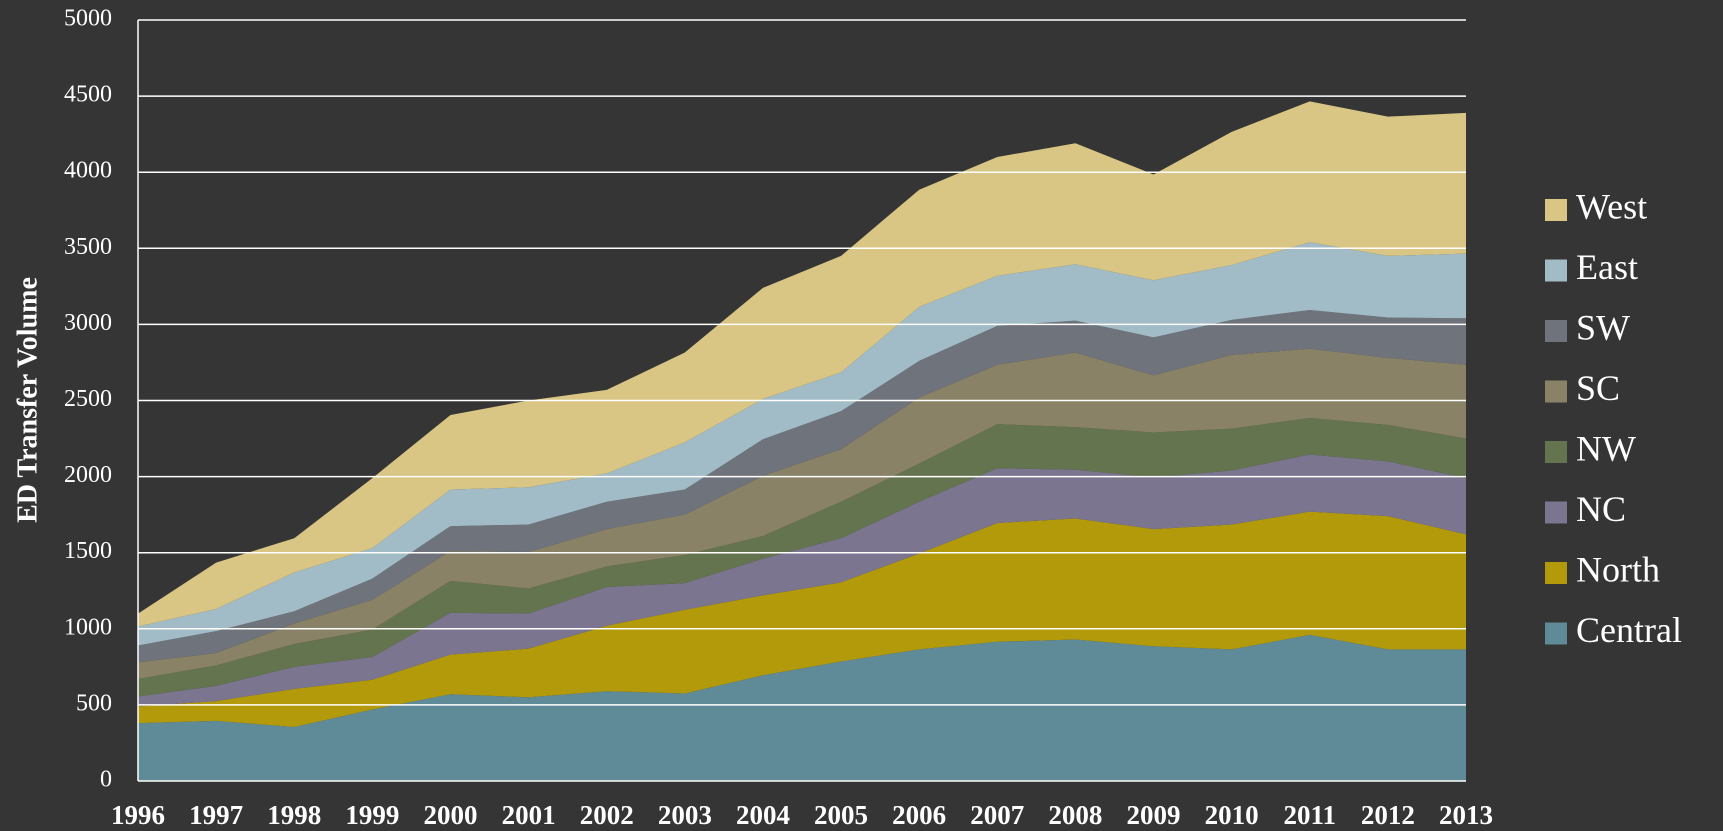 The image size is (1723, 831). What do you see at coordinates (763, 815) in the screenshot?
I see `x-tick-label: 2004` at bounding box center [763, 815].